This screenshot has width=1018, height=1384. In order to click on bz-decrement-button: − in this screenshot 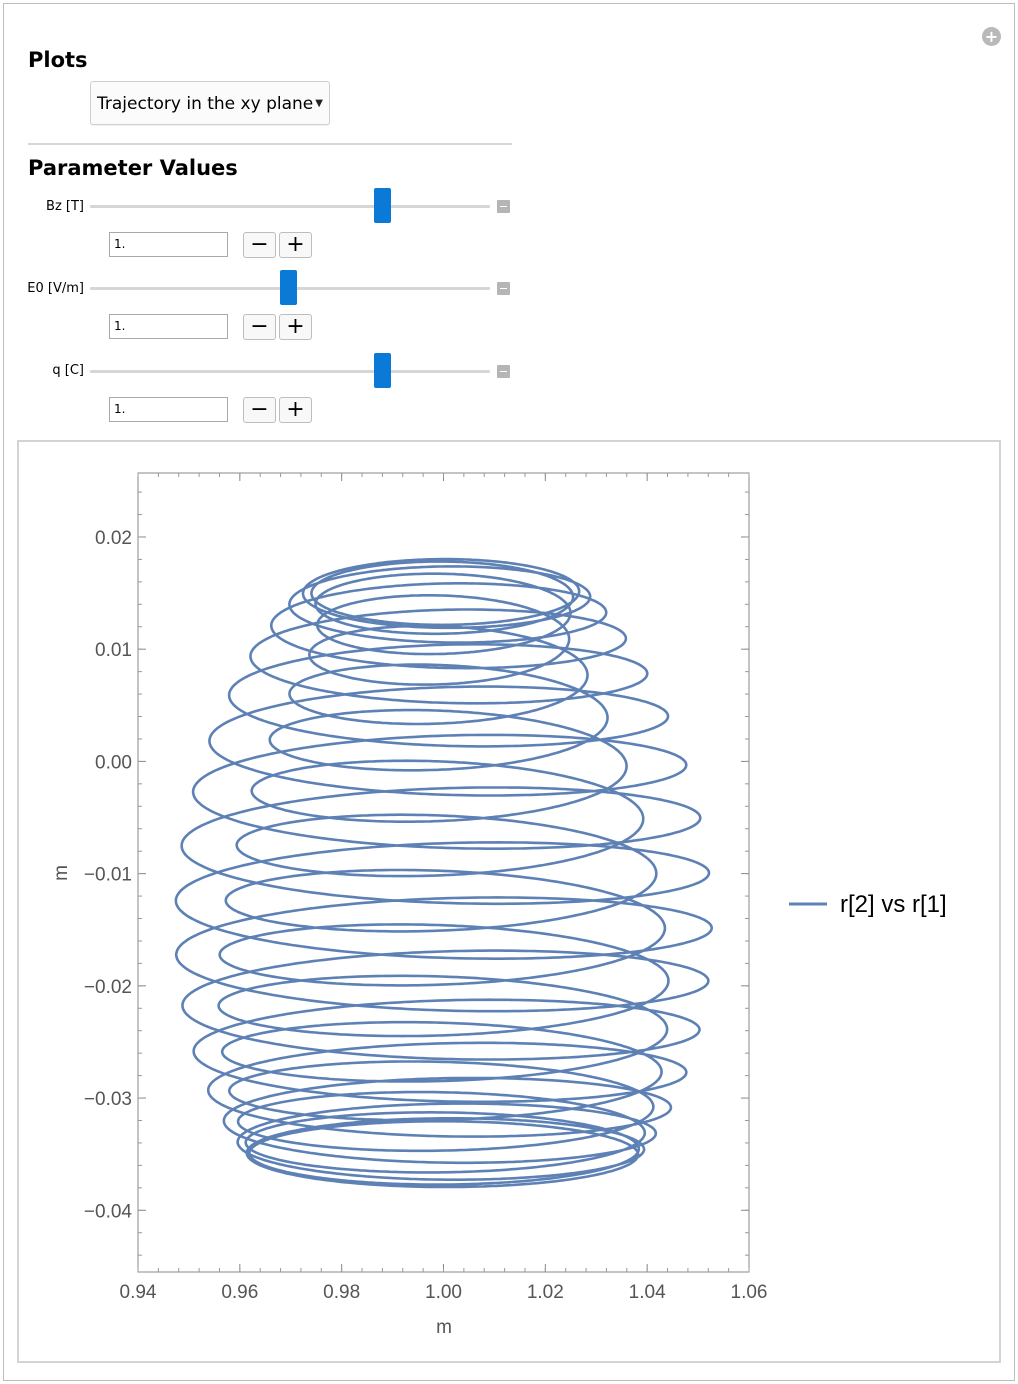, I will do `click(259, 245)`.